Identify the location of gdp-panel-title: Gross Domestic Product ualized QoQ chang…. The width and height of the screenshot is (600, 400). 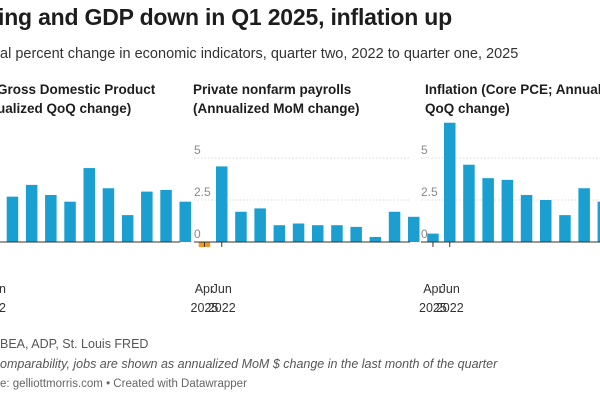
(77, 99).